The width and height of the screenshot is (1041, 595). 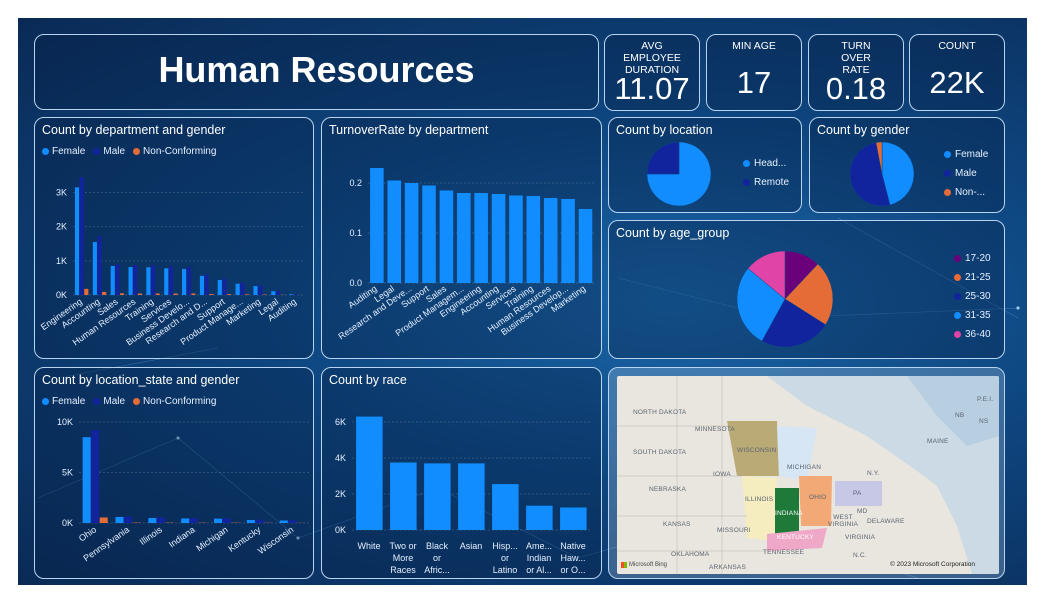 What do you see at coordinates (409, 130) in the screenshot?
I see `chart-title: TurnoverRate by department` at bounding box center [409, 130].